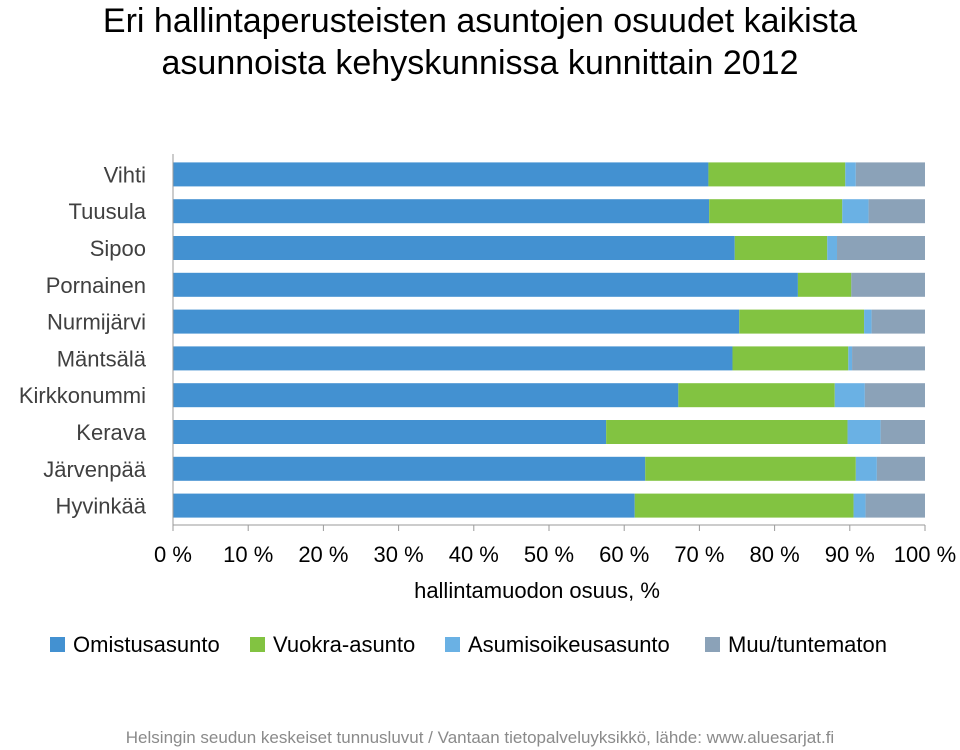  Describe the element at coordinates (248, 554) in the screenshot. I see `x-tick-label-1: 10 %` at that location.